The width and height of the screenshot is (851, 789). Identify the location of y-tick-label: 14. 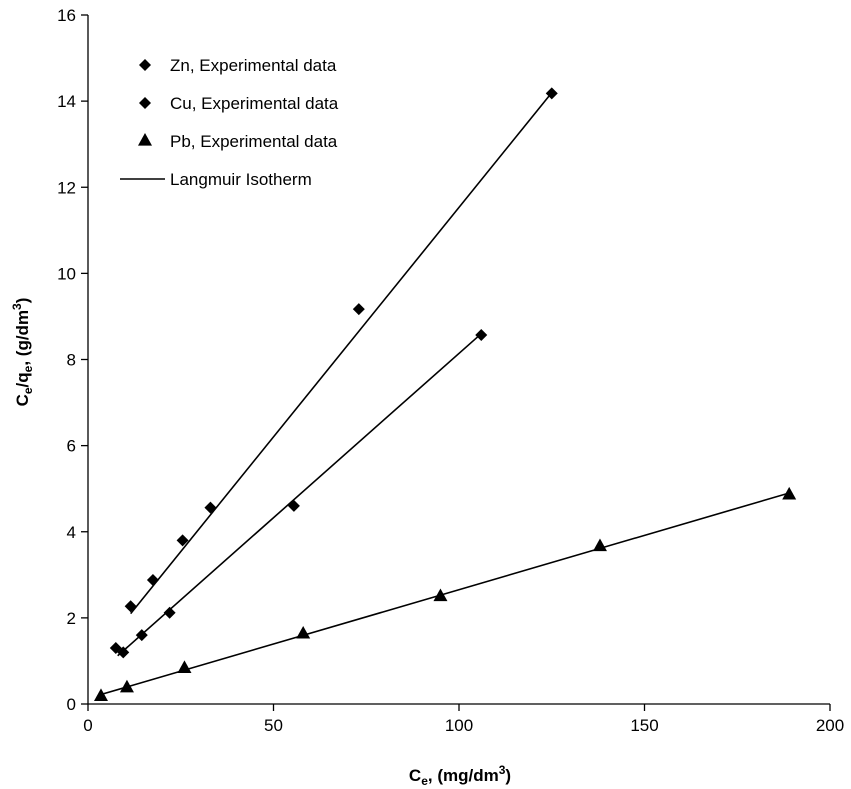
(66, 101).